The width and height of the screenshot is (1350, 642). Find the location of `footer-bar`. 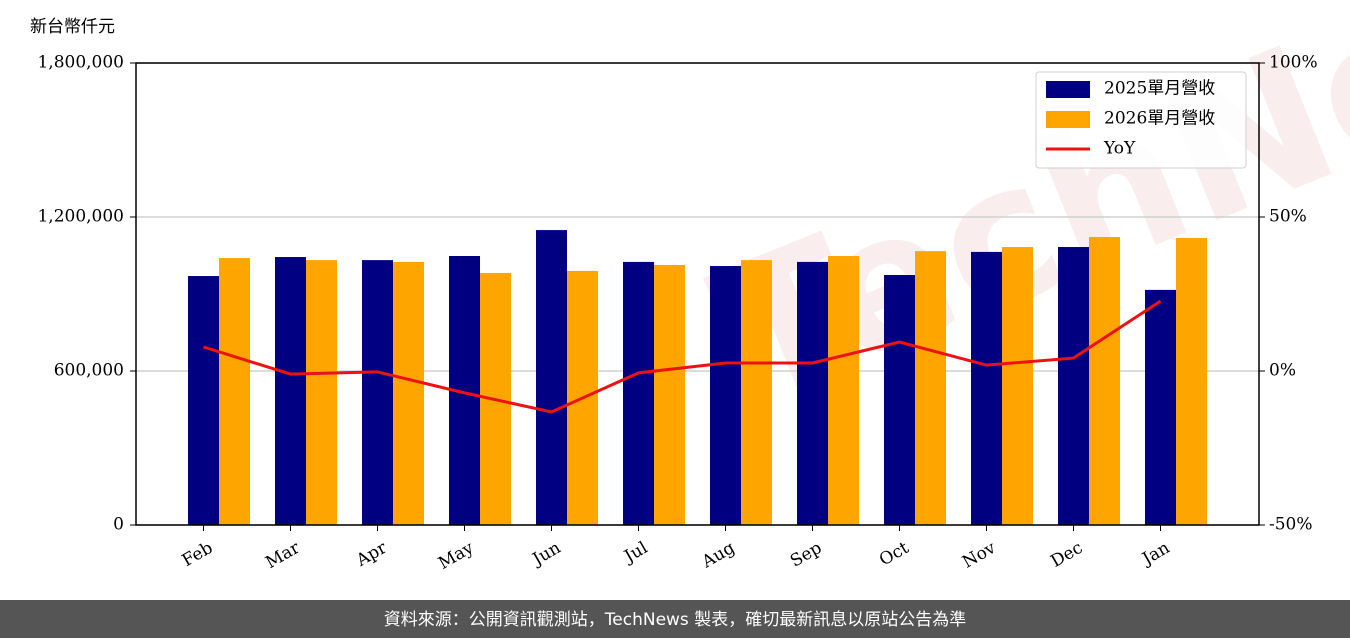

footer-bar is located at coordinates (675, 619).